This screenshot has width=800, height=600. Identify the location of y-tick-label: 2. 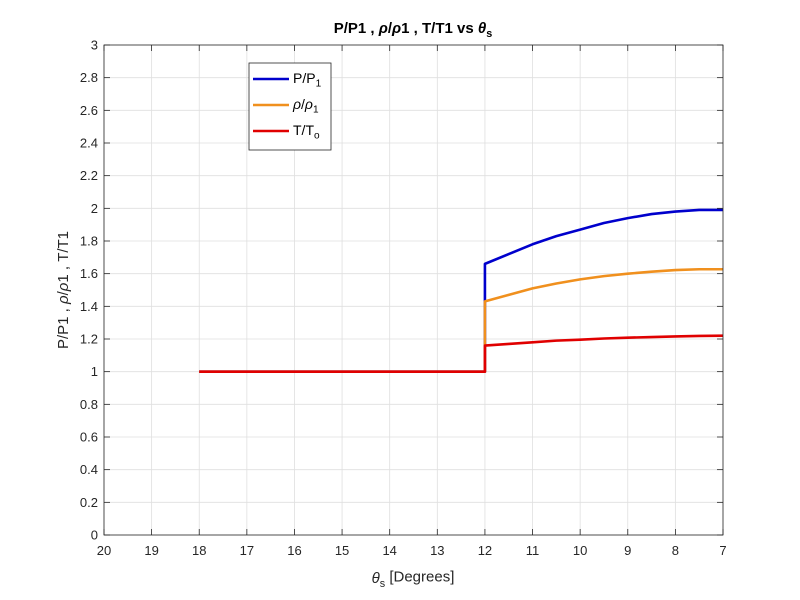
(94, 208).